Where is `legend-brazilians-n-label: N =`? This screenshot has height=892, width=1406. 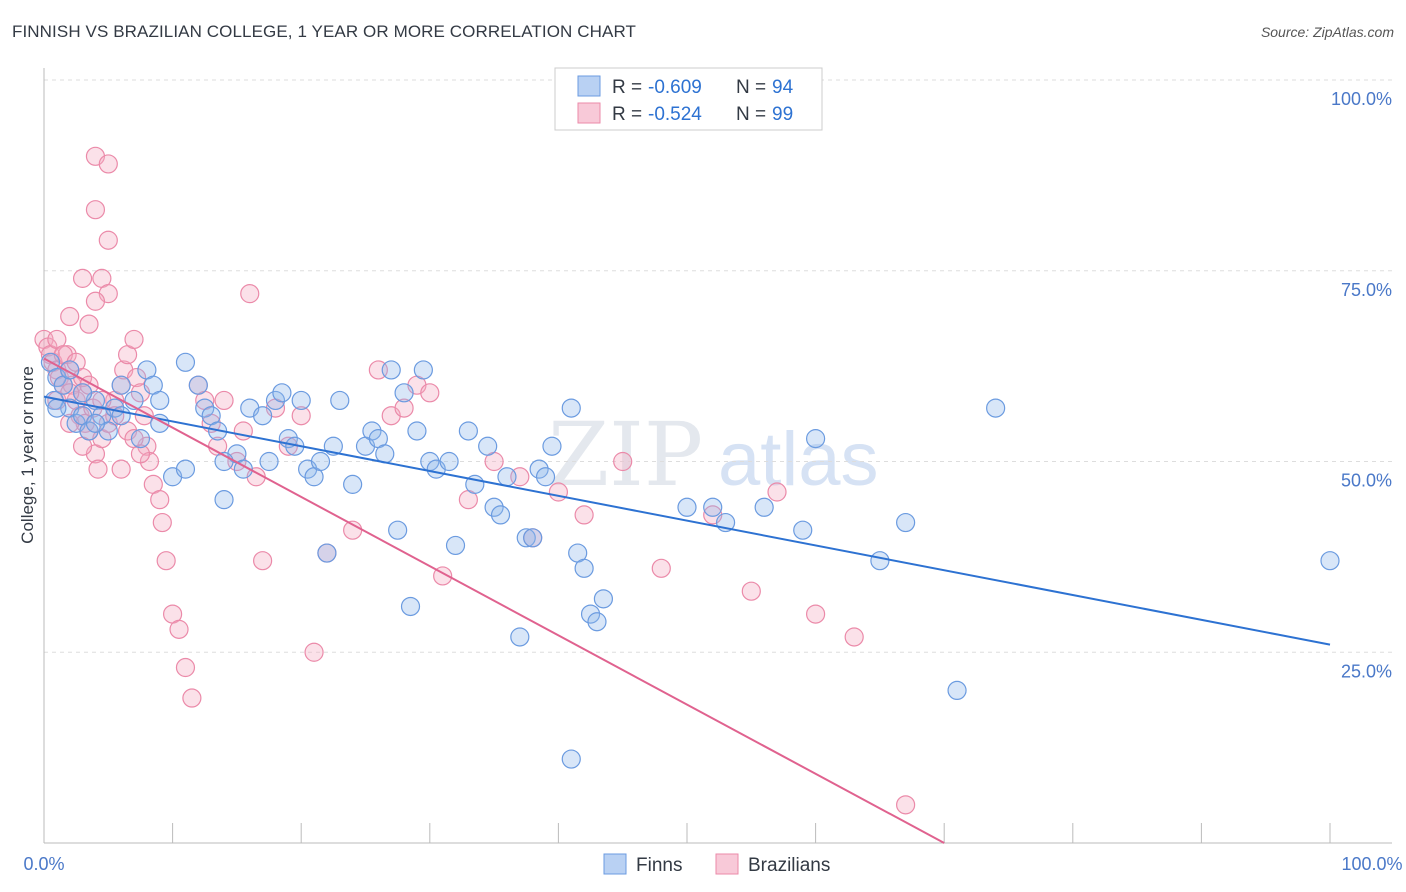
legend-brazilians-n-label: N = is located at coordinates (751, 114).